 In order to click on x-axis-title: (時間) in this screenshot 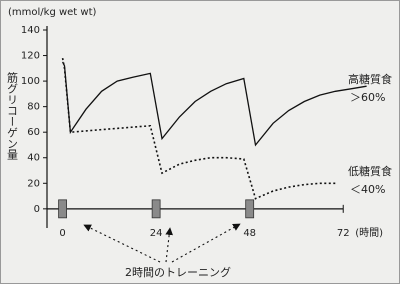, I will do `click(369, 233)`.